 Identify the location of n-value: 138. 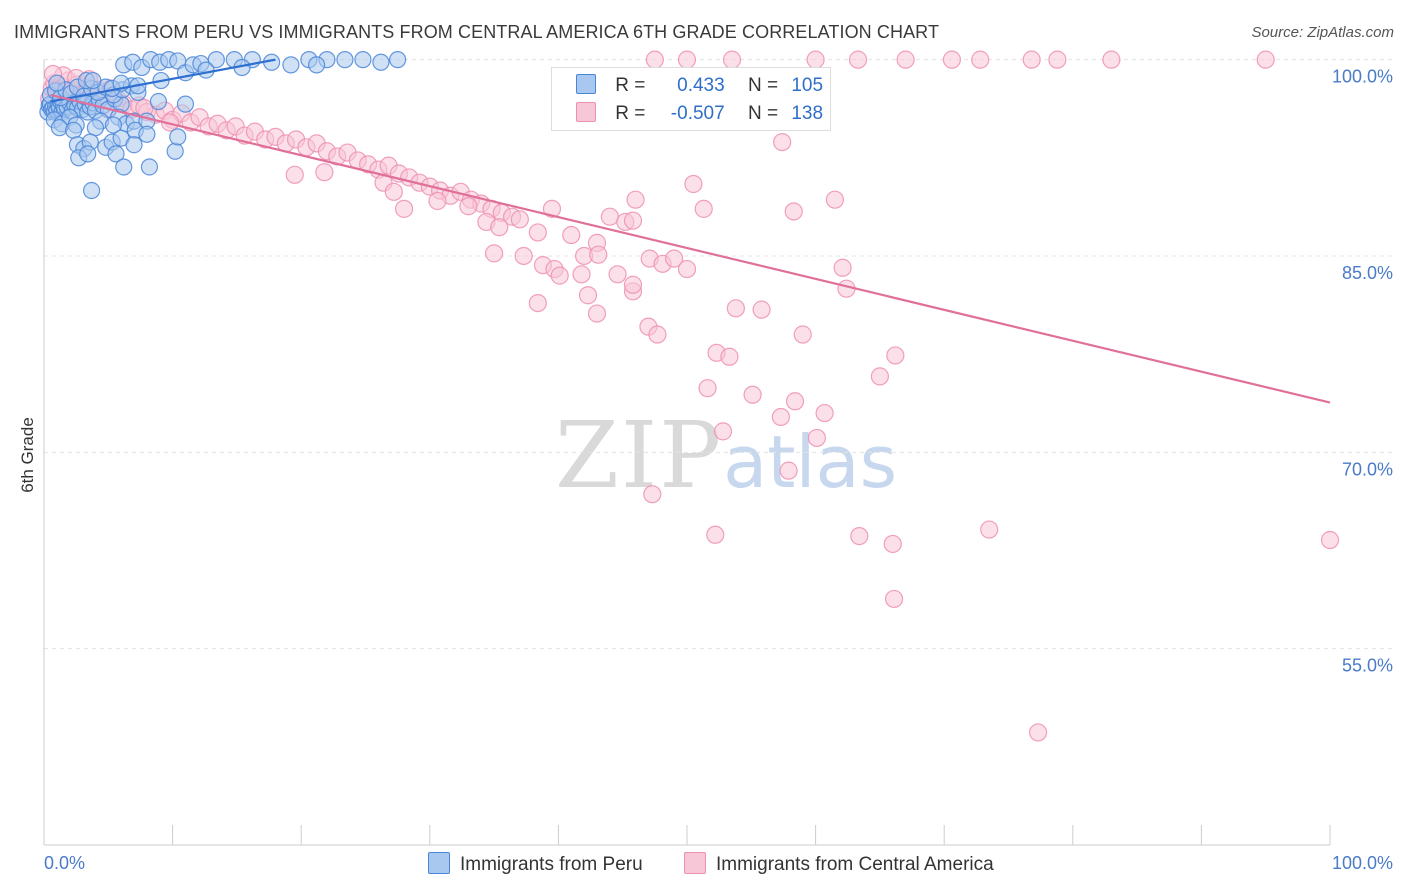
(807, 113).